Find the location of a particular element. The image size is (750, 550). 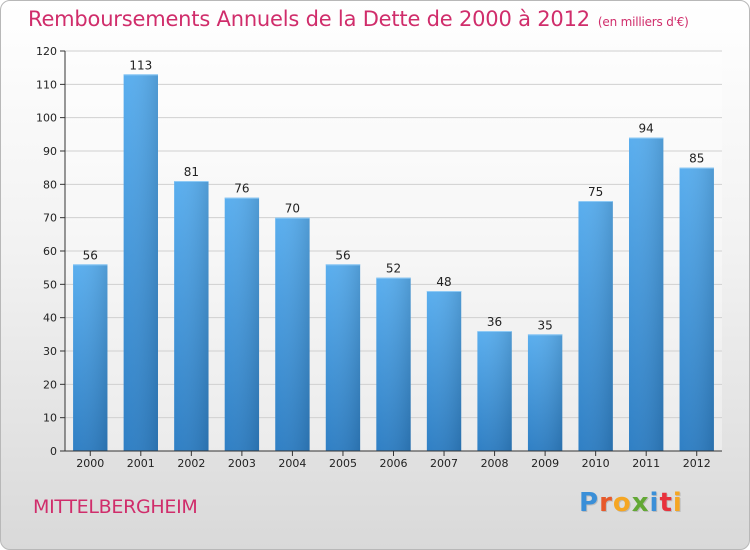

x-tick-label: 2009 is located at coordinates (545, 463).